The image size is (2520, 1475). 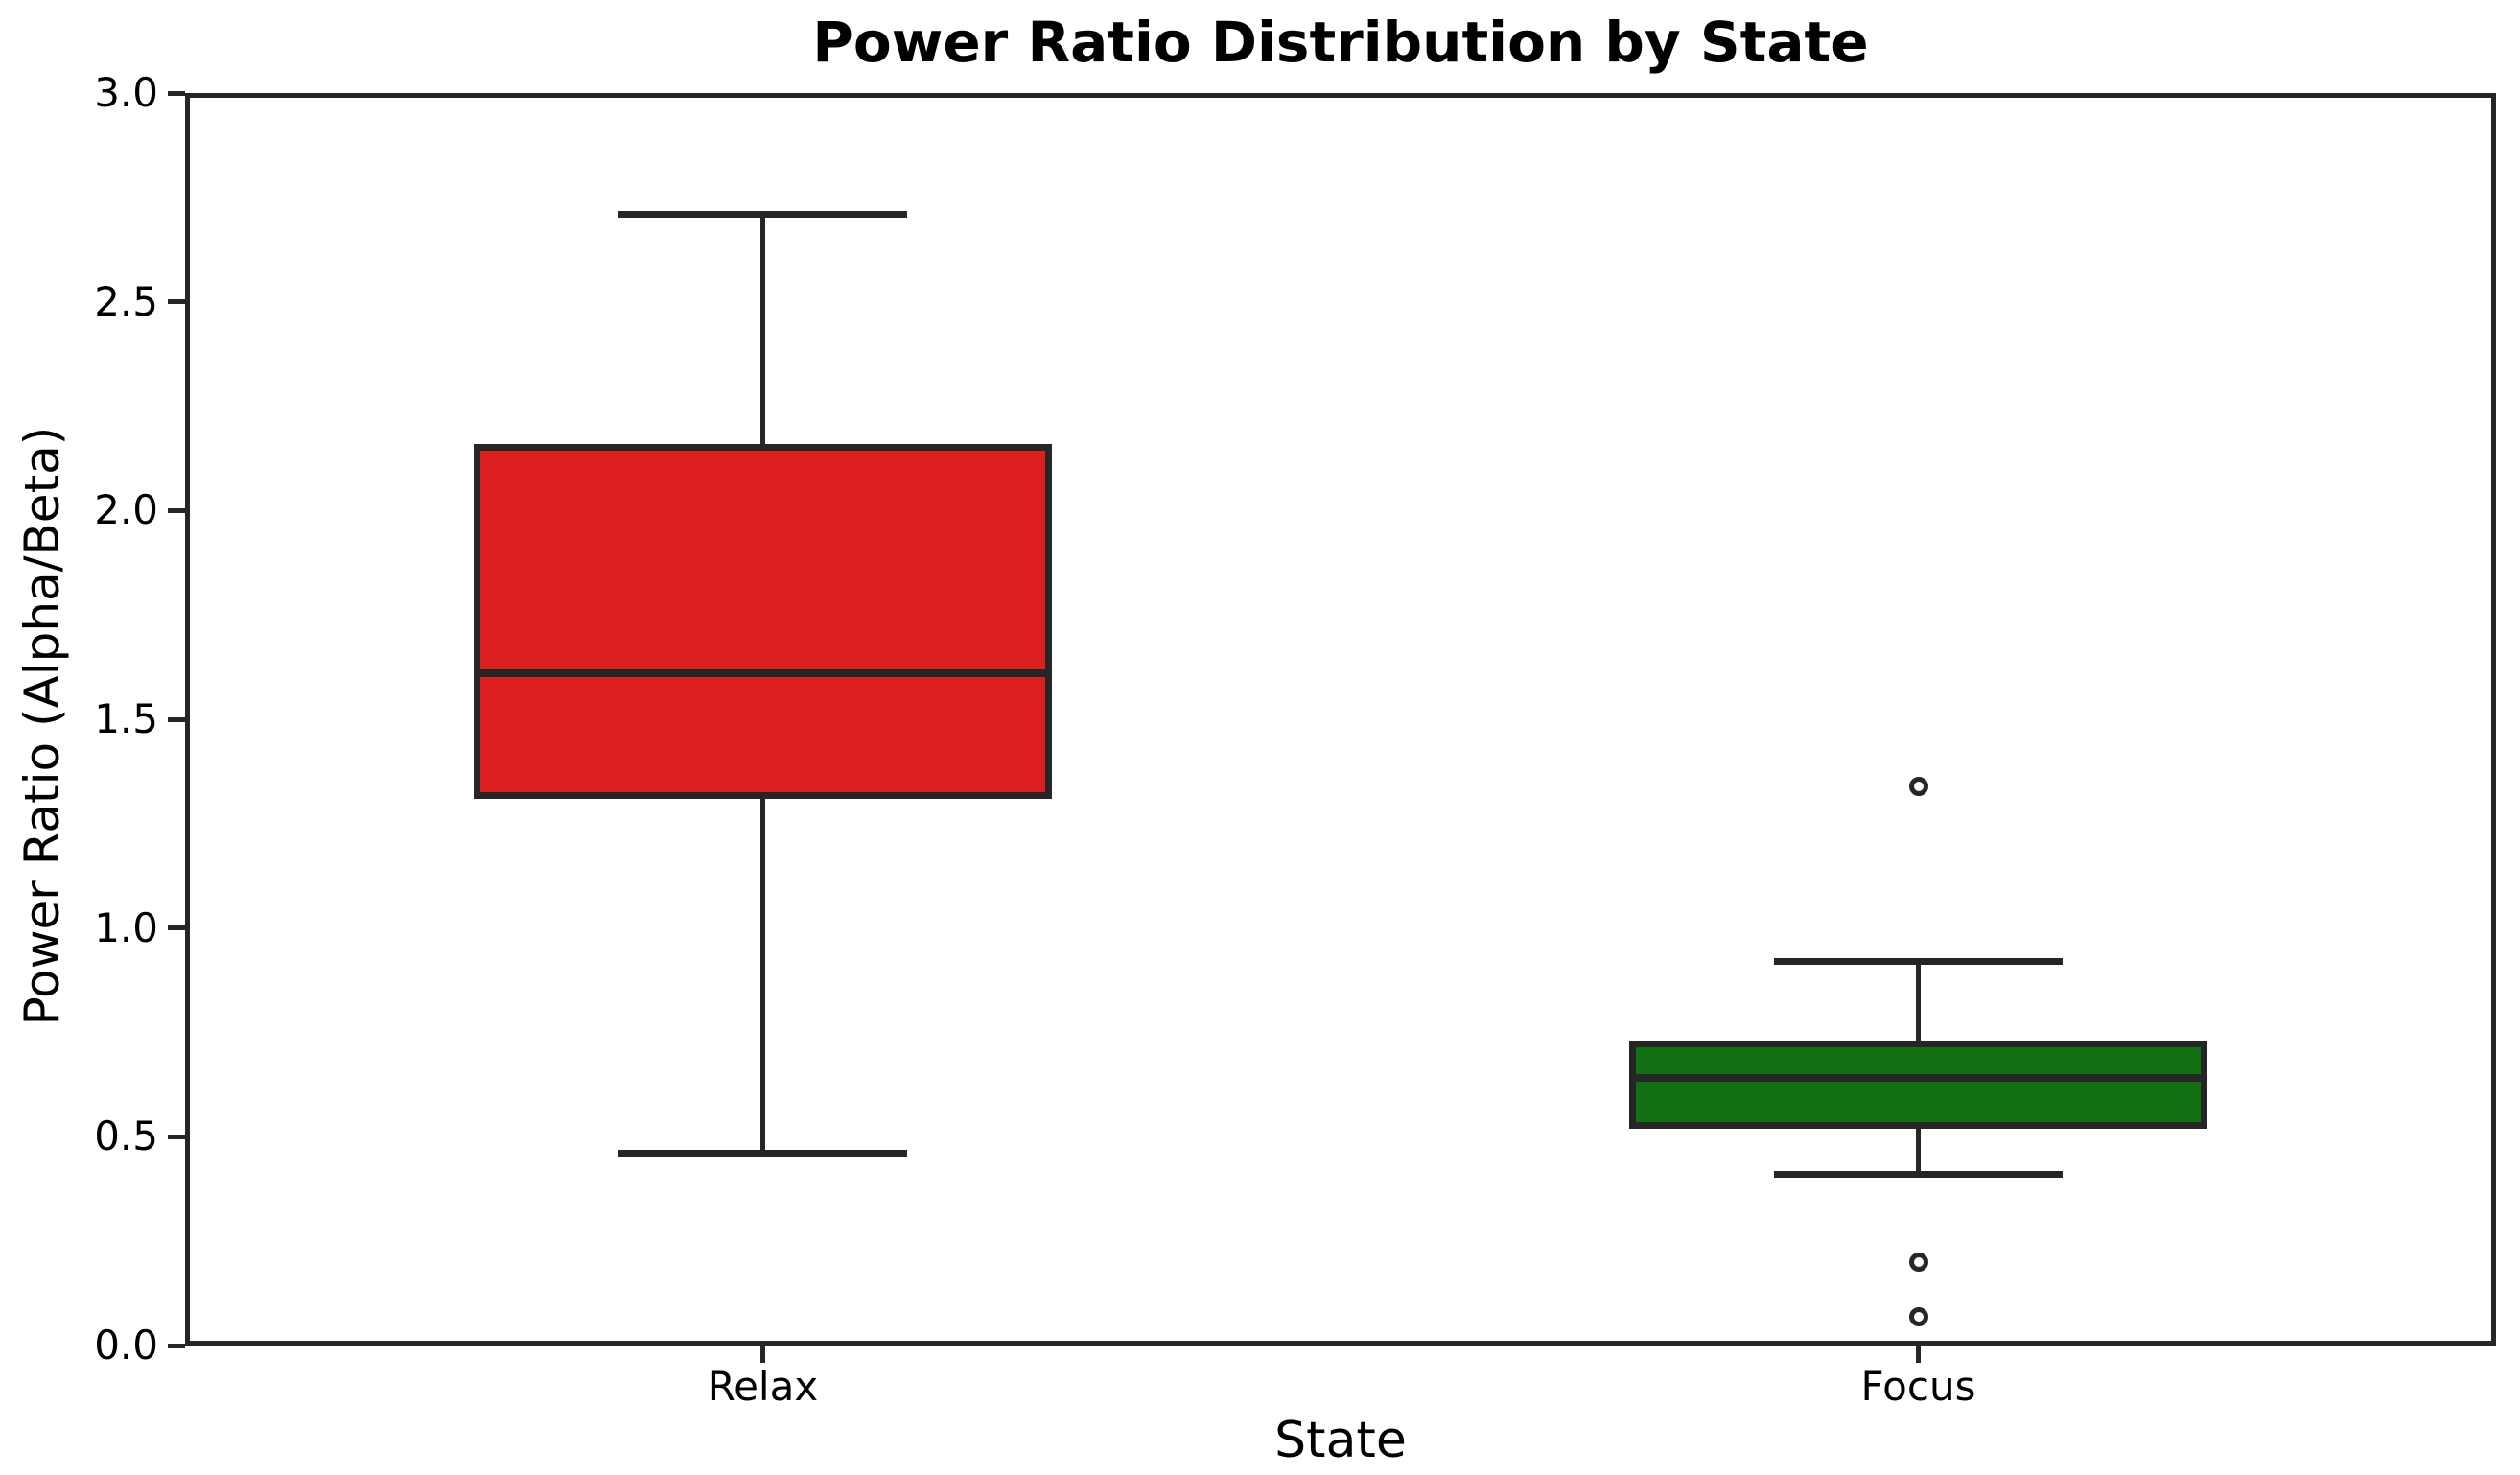 What do you see at coordinates (126, 718) in the screenshot?
I see `y-tick-label: 1.5` at bounding box center [126, 718].